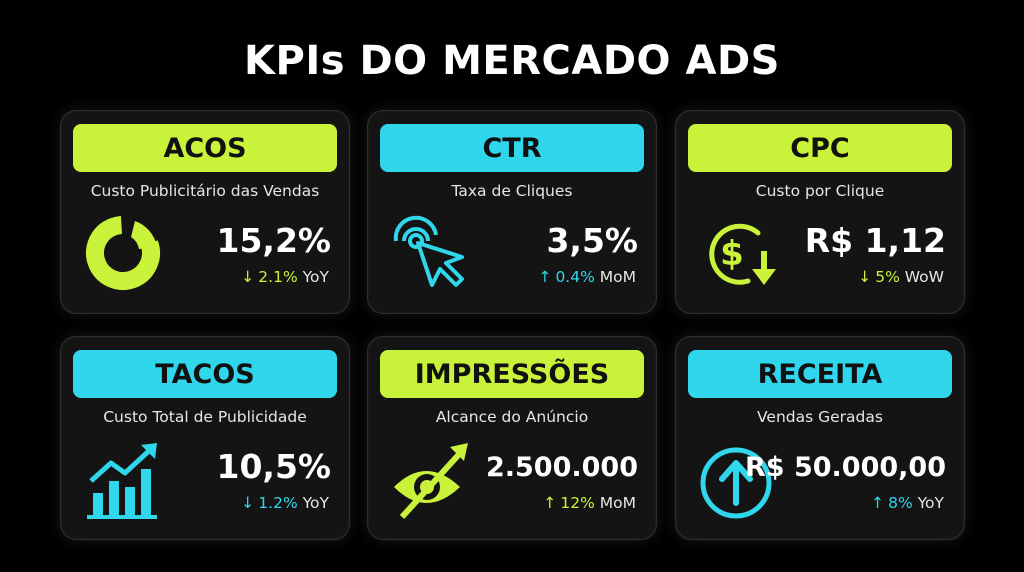 The height and width of the screenshot is (572, 1024). What do you see at coordinates (738, 479) in the screenshot?
I see `arrow-up-circle-icon` at bounding box center [738, 479].